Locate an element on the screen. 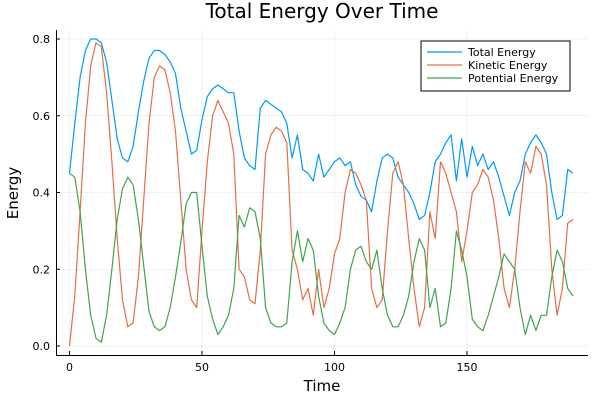 The height and width of the screenshot is (400, 600). legend-label: Potential Energy is located at coordinates (513, 78).